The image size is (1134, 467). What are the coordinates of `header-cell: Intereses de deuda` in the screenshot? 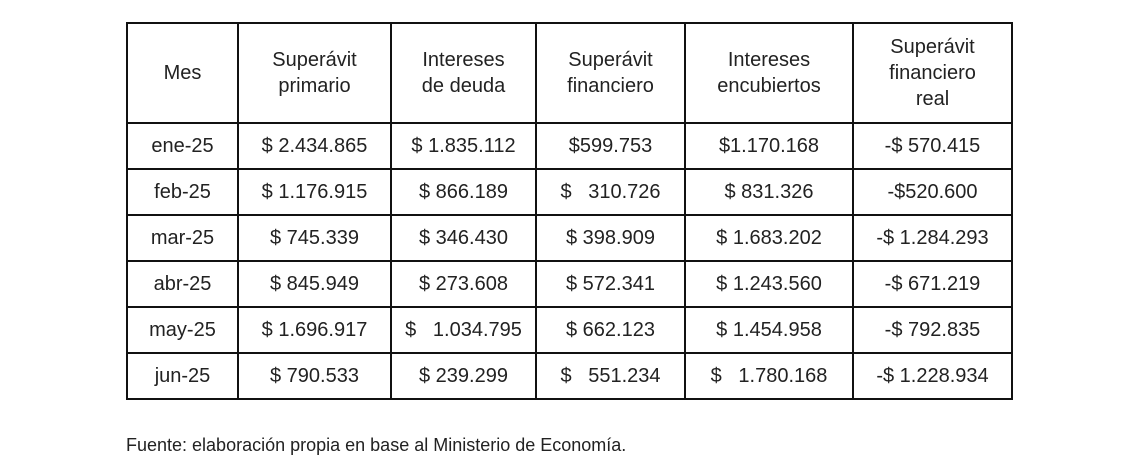 It's located at (463, 73).